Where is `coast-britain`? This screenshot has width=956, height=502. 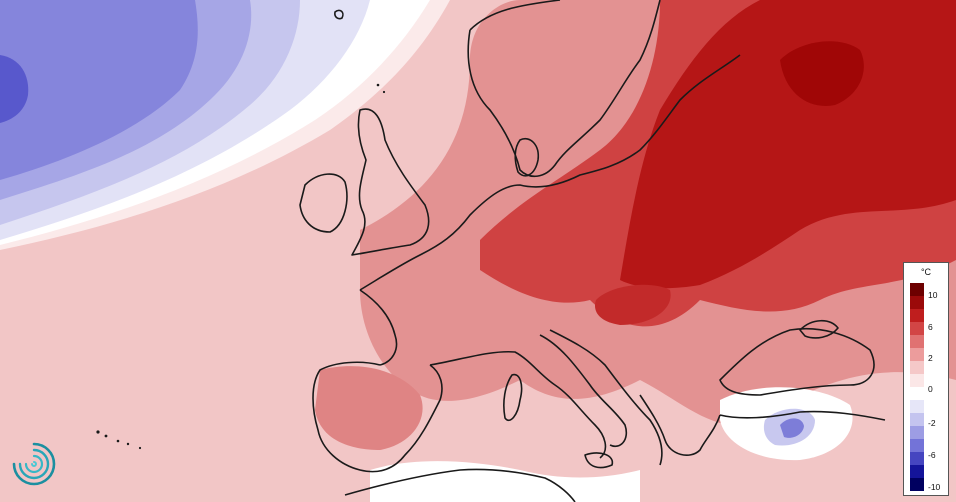
coast-britain is located at coordinates (390, 182).